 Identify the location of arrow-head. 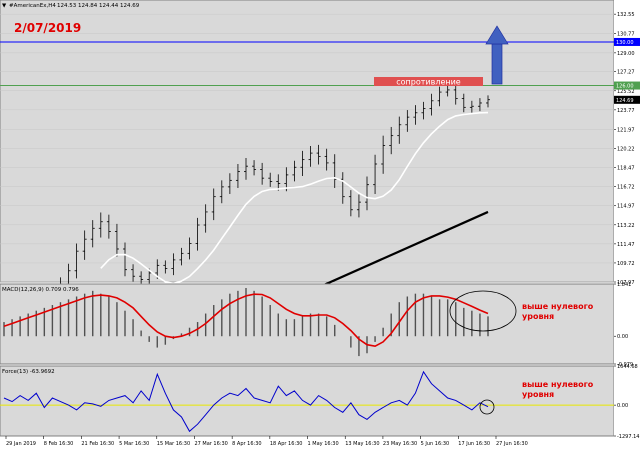
(497, 35).